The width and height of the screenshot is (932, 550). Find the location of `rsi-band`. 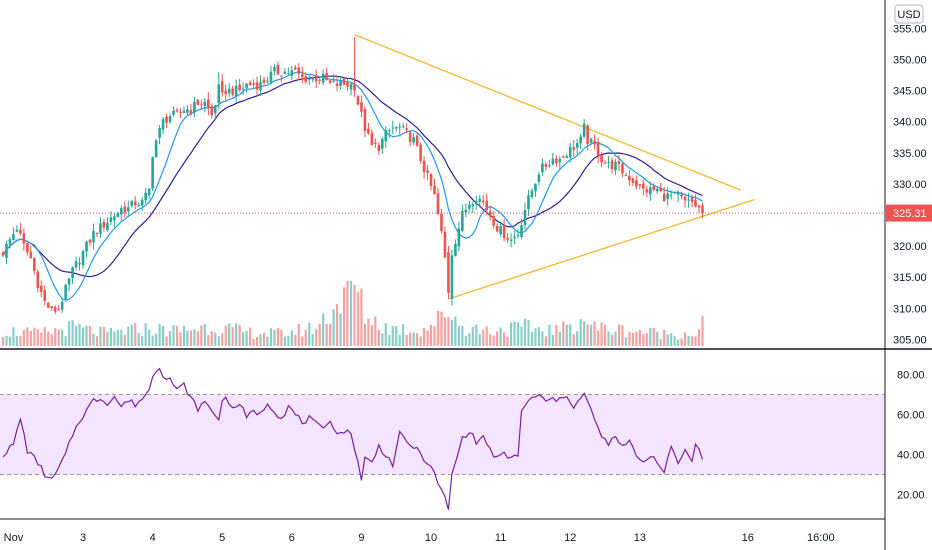

rsi-band is located at coordinates (442, 434).